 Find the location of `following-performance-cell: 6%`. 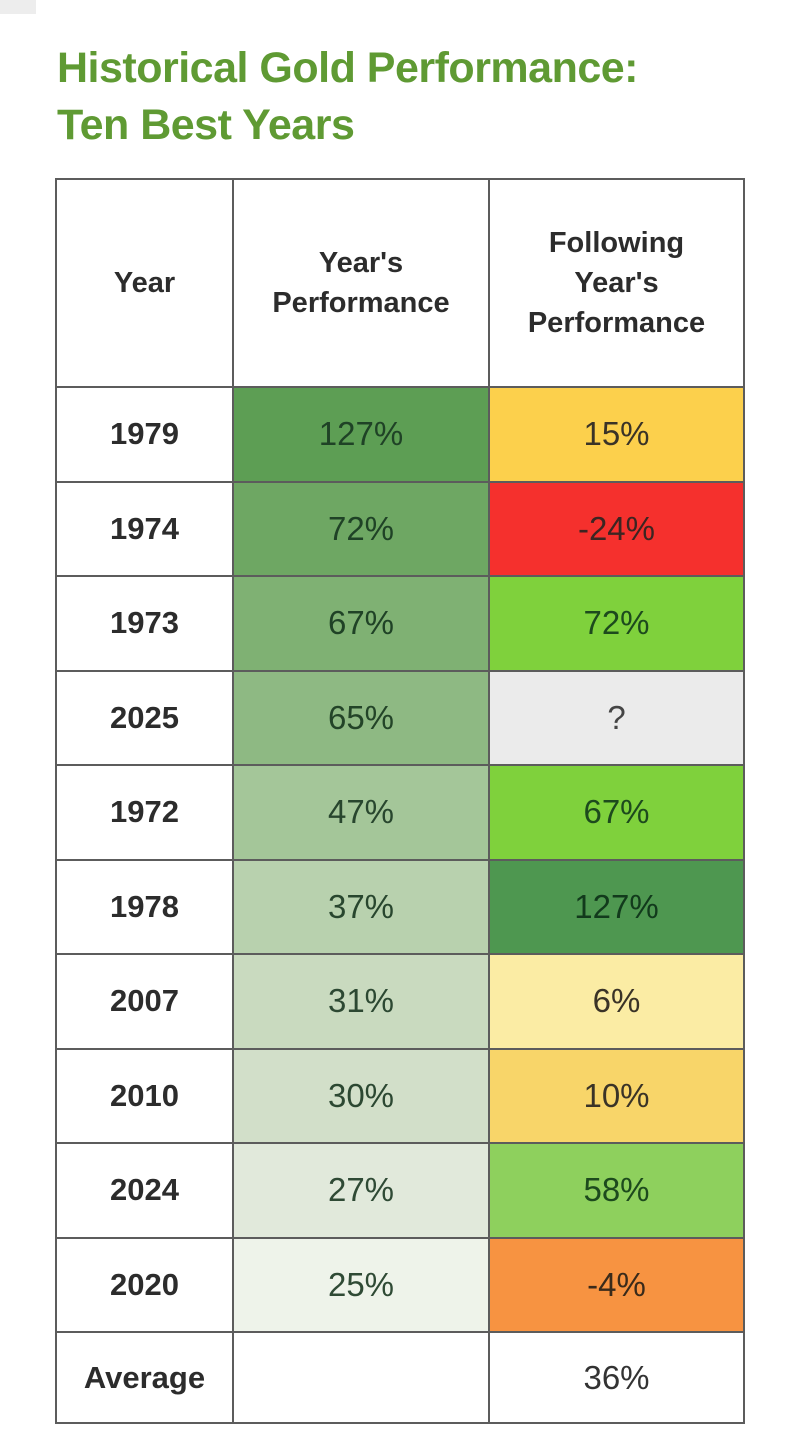

following-performance-cell: 6% is located at coordinates (616, 1001).